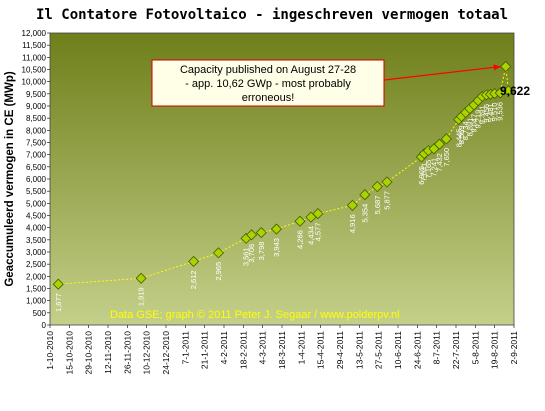 This screenshot has width=545, height=411. I want to click on x-tick-label: 29-10-2010, so click(89, 353).